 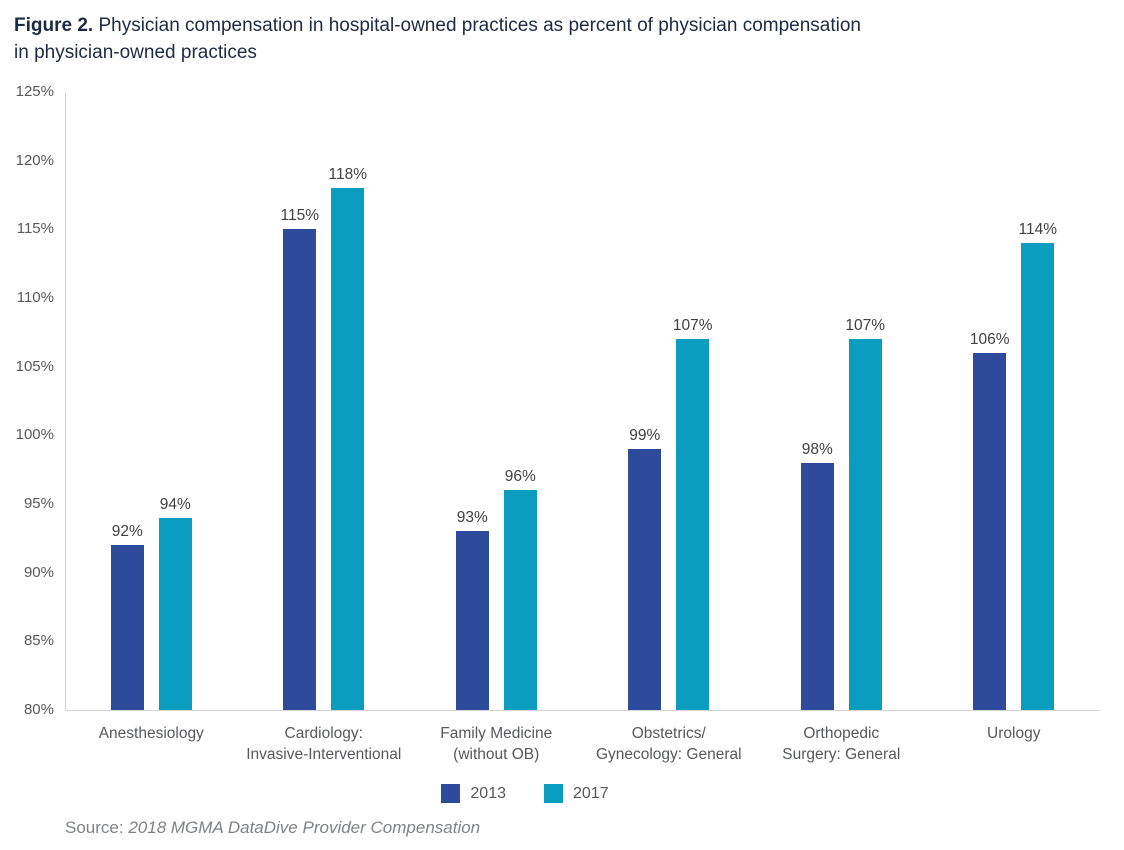 I want to click on x-axis-category-label: Urology, so click(x=1014, y=733).